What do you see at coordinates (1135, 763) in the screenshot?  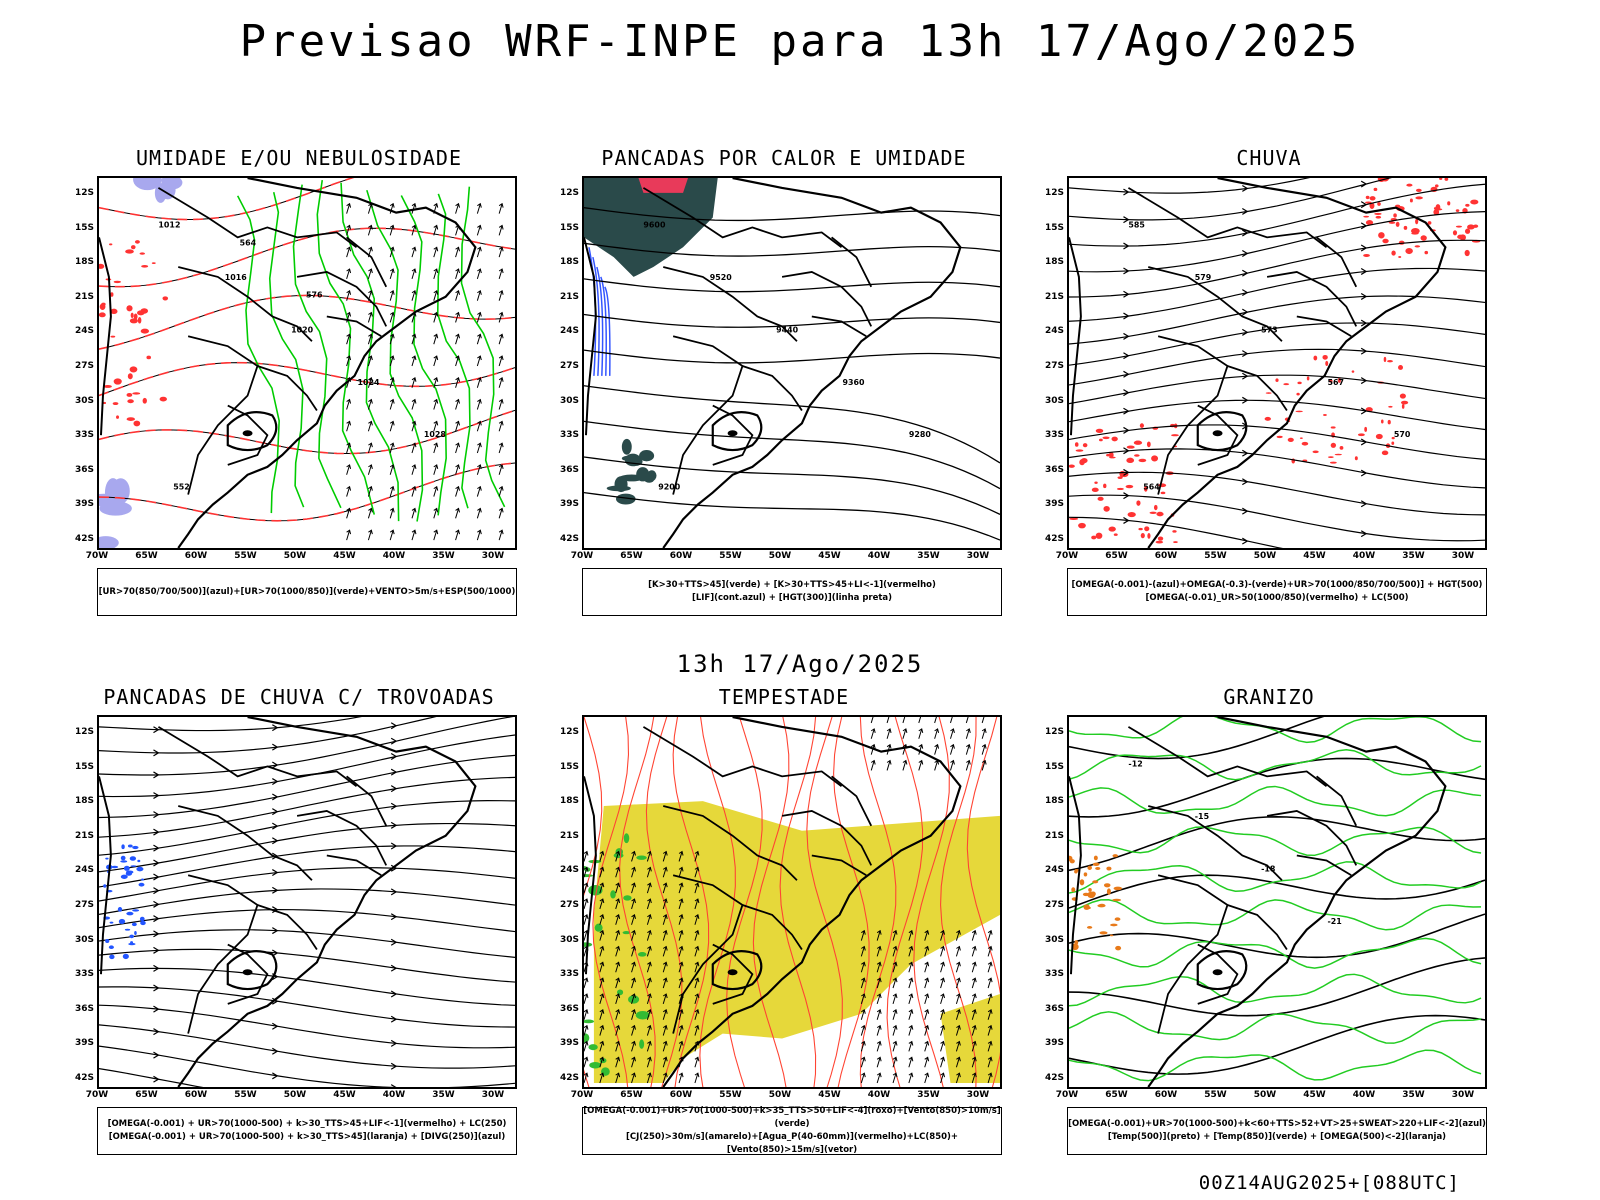 I see `contour-label: -12` at bounding box center [1135, 763].